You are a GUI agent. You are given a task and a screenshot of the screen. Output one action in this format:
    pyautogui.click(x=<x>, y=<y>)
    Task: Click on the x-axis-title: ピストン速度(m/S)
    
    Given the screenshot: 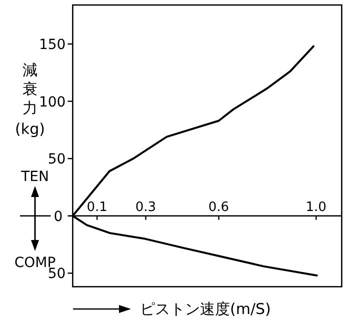 What is the action you would take?
    pyautogui.click(x=205, y=309)
    